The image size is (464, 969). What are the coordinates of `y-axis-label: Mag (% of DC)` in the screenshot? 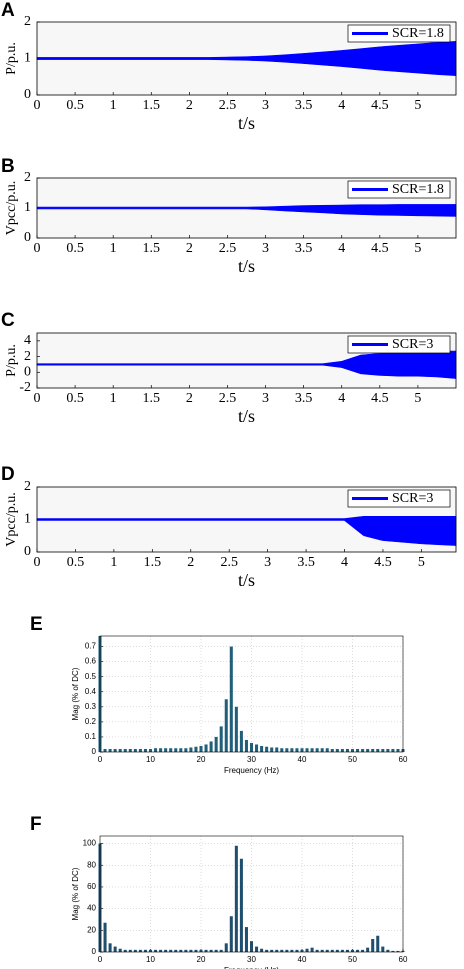 It's located at (75, 693).